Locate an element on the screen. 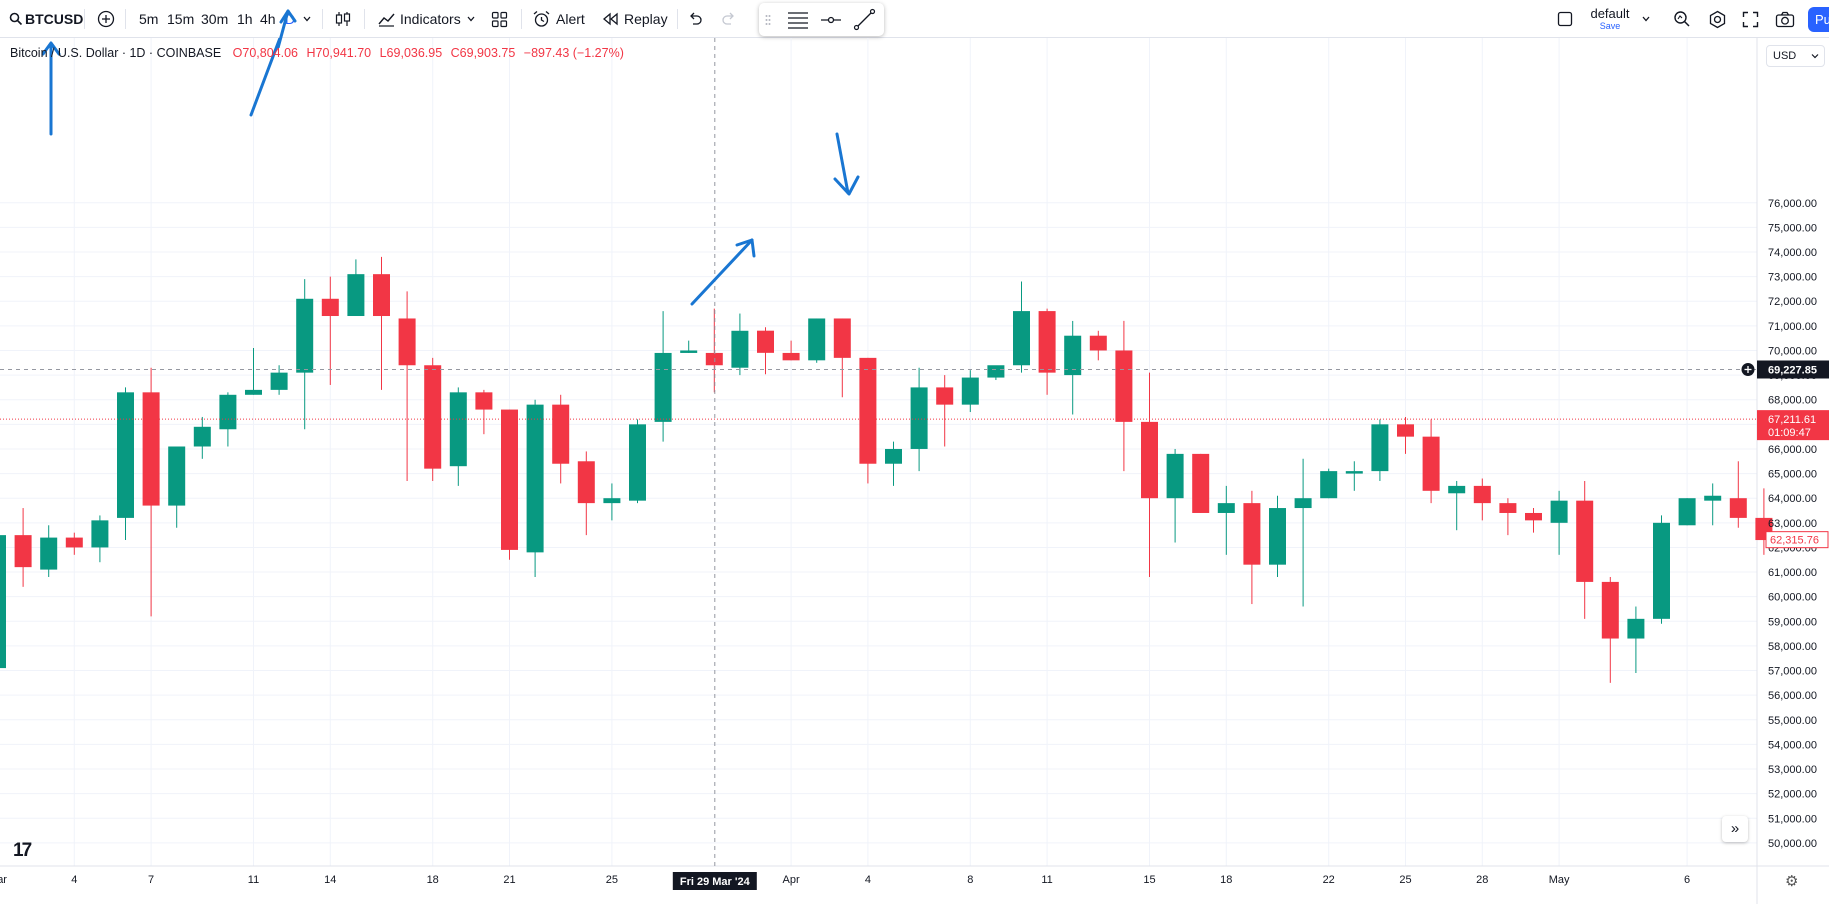 The height and width of the screenshot is (904, 1829). price-tick-label: 65,000.00 is located at coordinates (1792, 475).